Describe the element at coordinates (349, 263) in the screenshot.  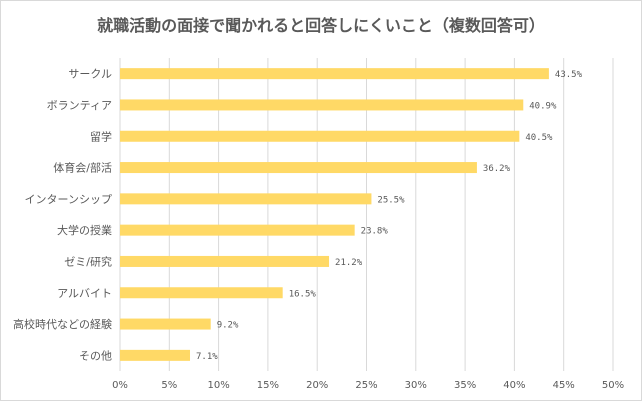
I see `data-label: 21.2%` at that location.